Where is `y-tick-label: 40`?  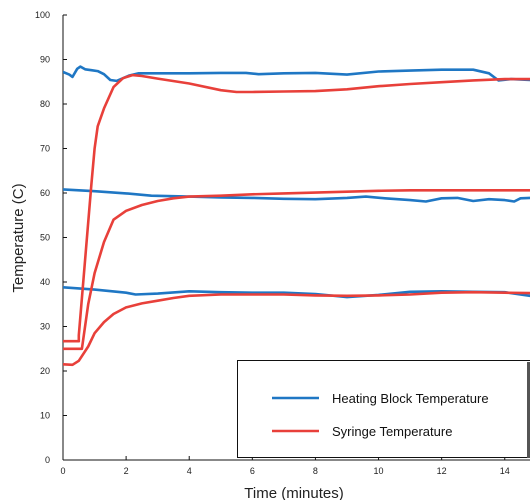 y-tick-label: 40 is located at coordinates (45, 282).